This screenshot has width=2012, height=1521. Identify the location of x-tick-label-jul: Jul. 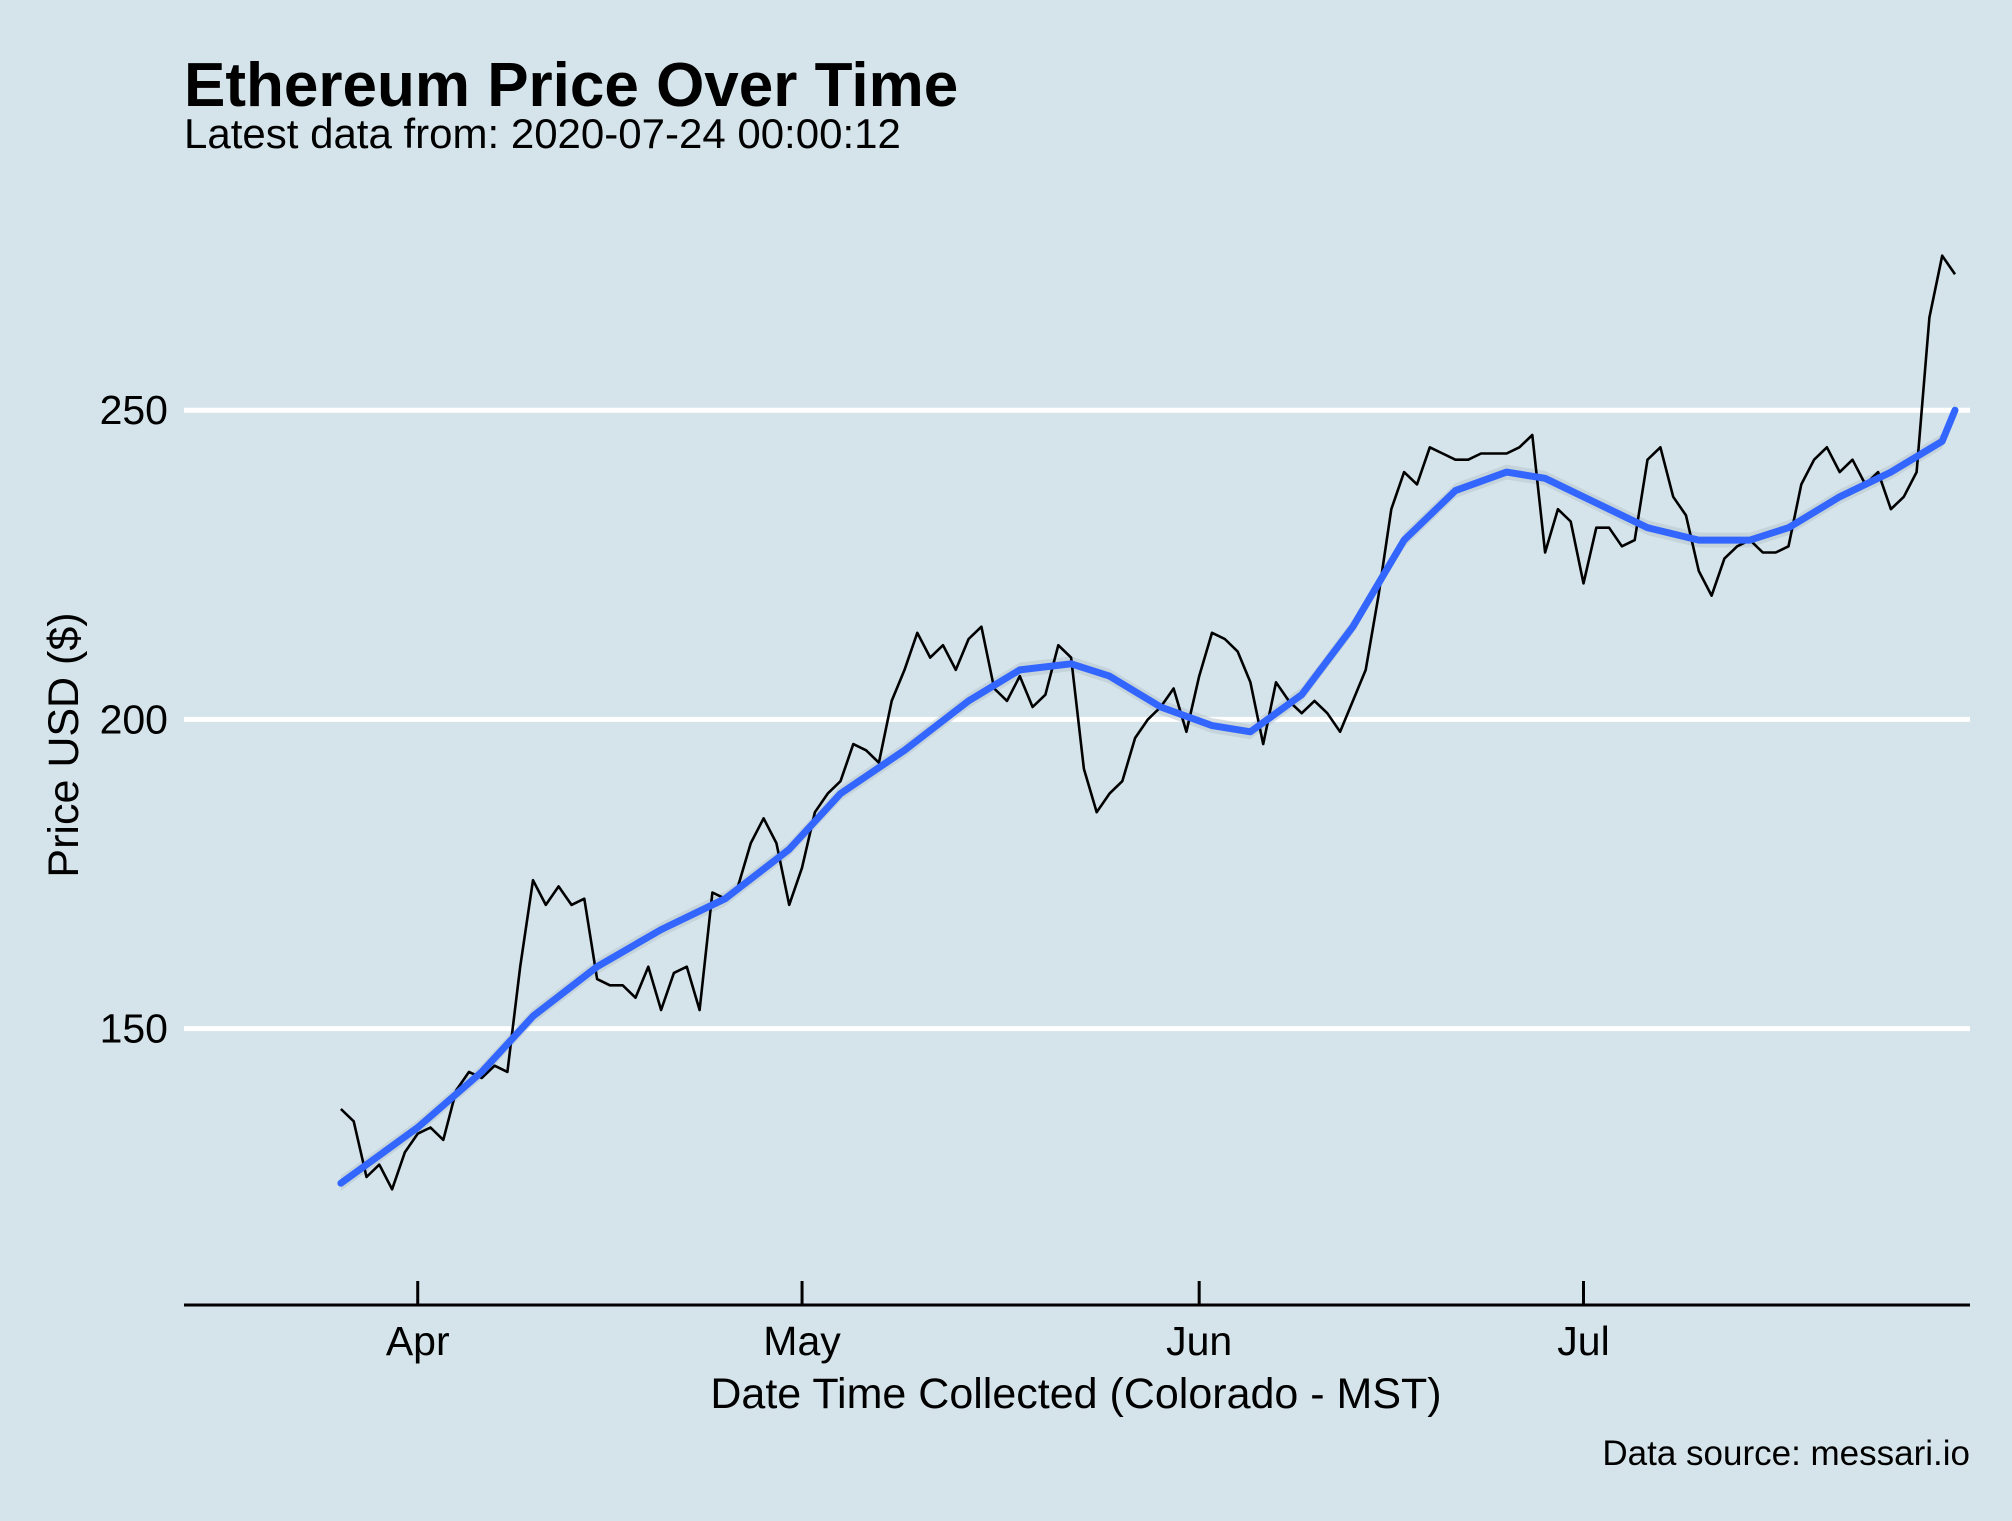
(1583, 1341).